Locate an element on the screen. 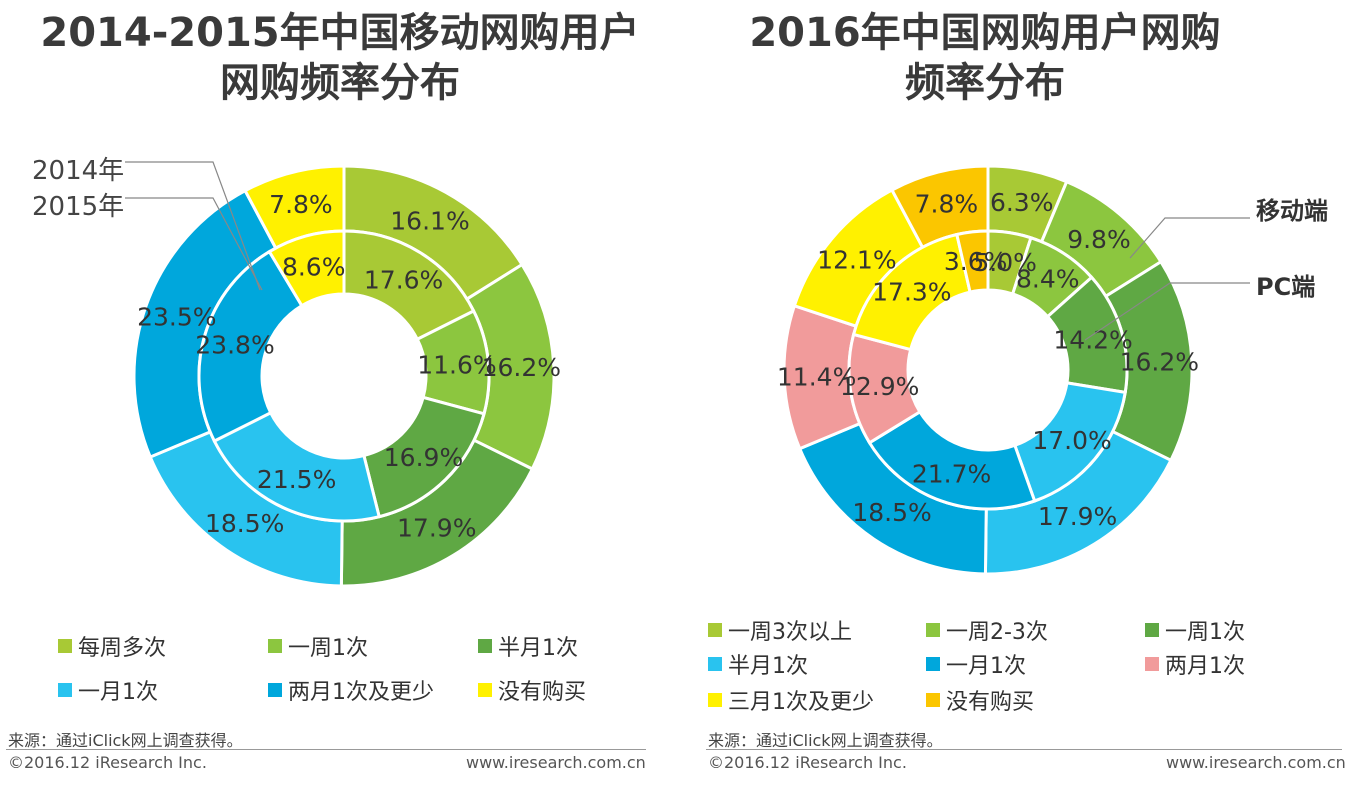  left-outer-data-label: 23.5% is located at coordinates (176, 316).